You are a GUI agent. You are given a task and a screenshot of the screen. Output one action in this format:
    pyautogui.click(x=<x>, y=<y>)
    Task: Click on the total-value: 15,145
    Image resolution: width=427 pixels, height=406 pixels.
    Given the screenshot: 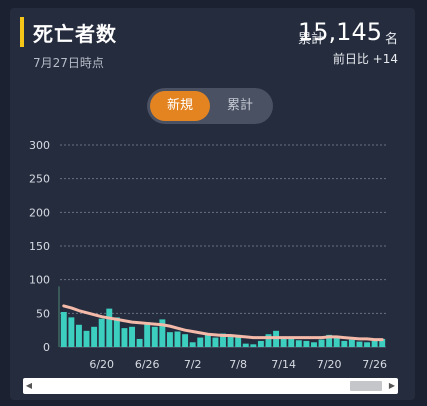 What is the action you would take?
    pyautogui.click(x=340, y=32)
    